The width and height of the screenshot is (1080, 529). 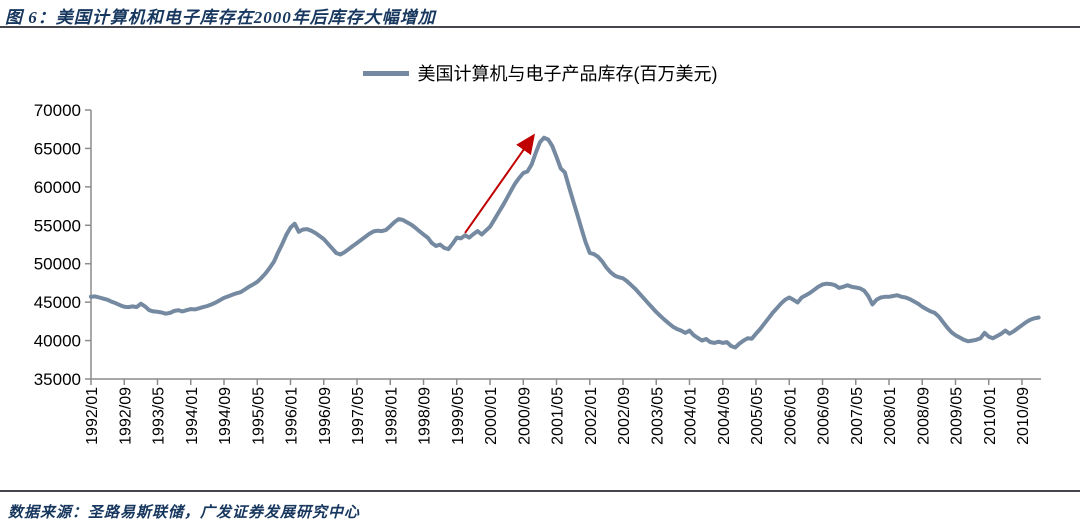 I want to click on legend-label: 美国计算机与电子产品库存(百万美元), so click(x=567, y=74).